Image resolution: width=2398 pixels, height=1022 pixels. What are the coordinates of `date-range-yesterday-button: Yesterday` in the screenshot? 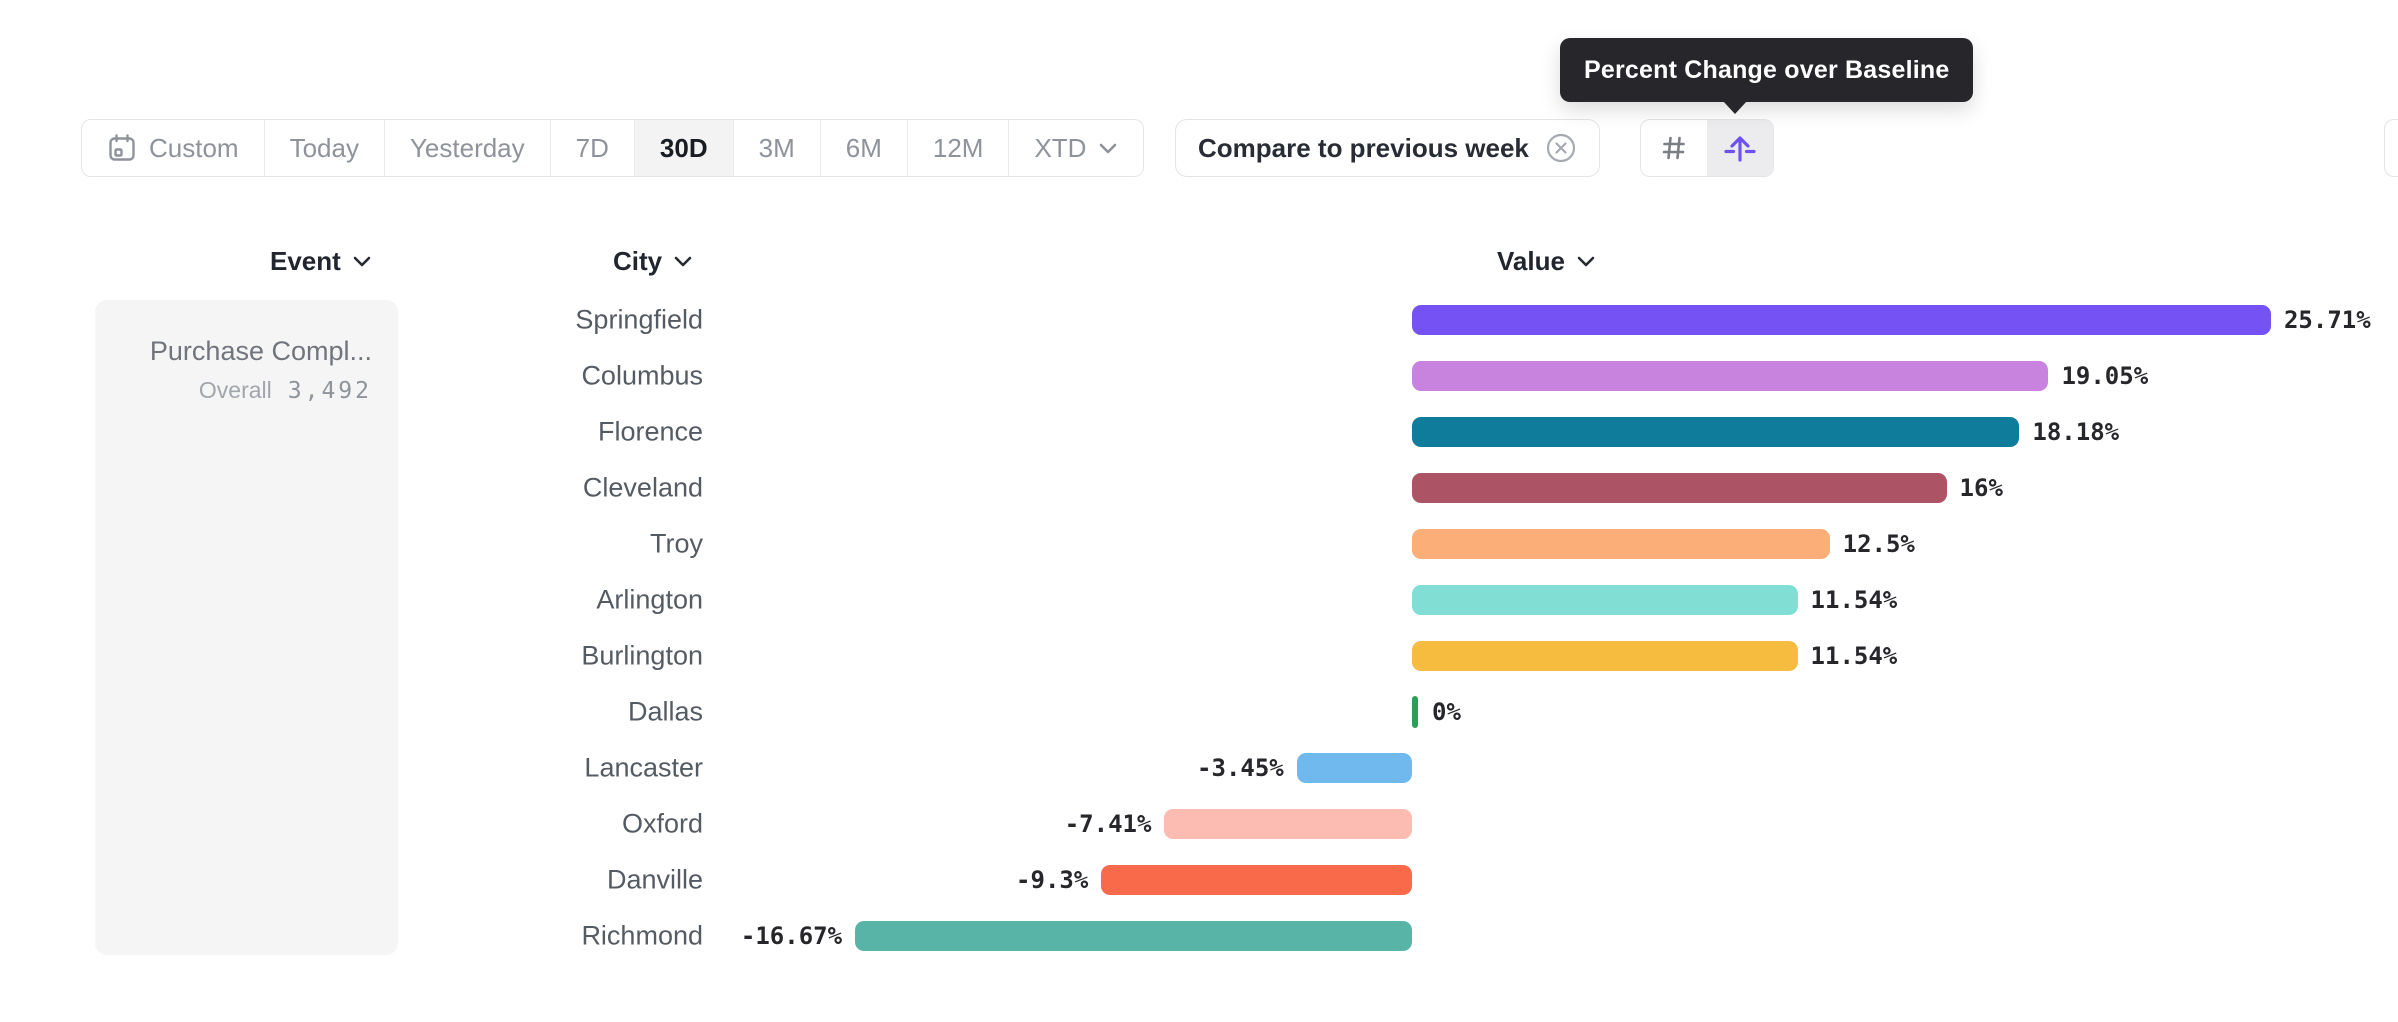 It's located at (467, 148).